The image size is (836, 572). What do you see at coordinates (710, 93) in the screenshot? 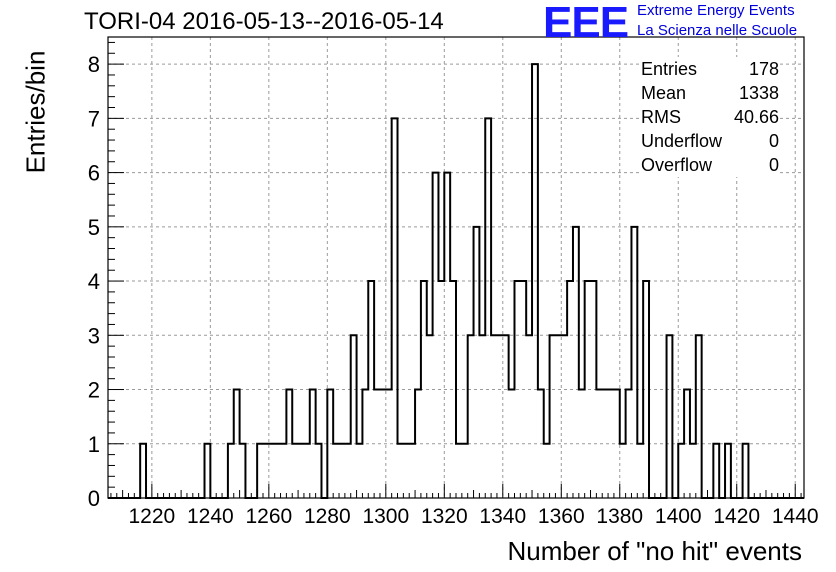
I see `stat-row-mean: Mean 1338` at bounding box center [710, 93].